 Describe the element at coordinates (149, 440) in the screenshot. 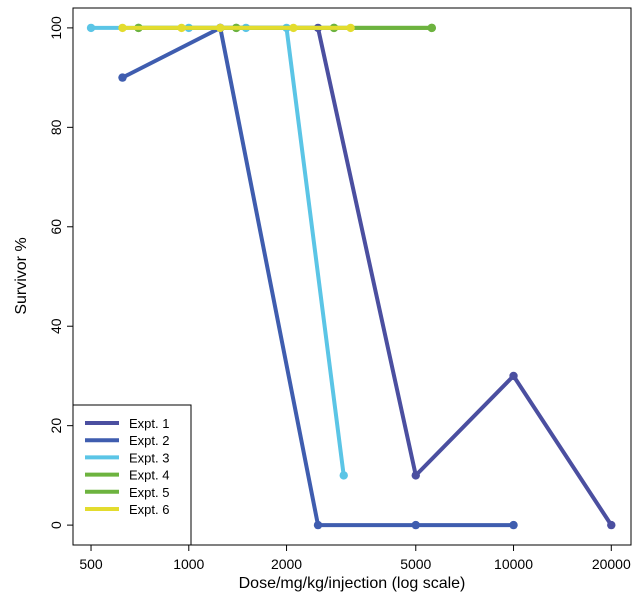

I see `legend-label: Expt. 2` at that location.